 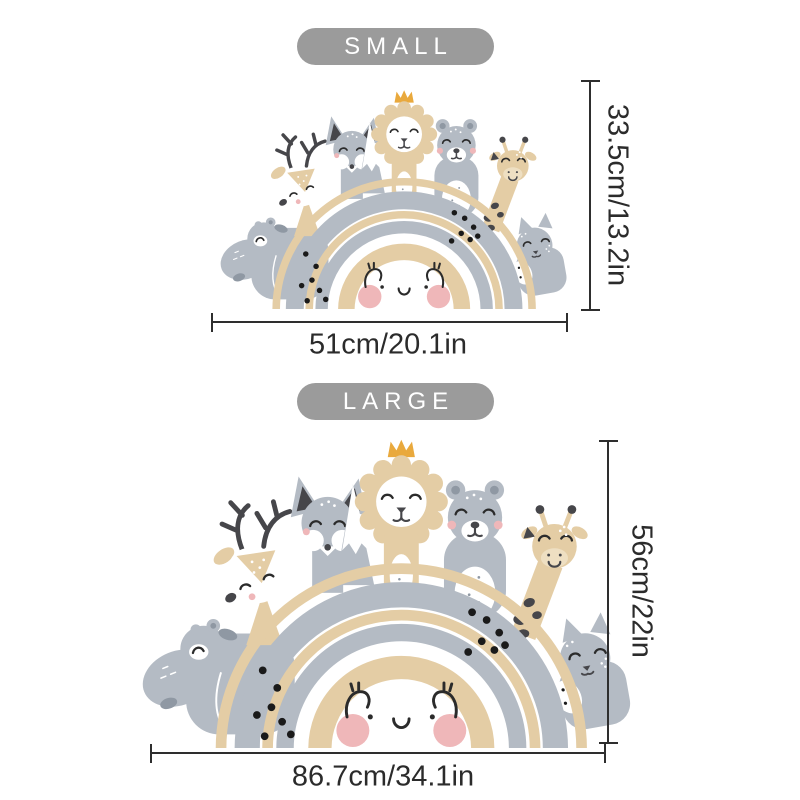 I want to click on large-height-dimension-label: 56cm/22in, so click(x=641, y=591).